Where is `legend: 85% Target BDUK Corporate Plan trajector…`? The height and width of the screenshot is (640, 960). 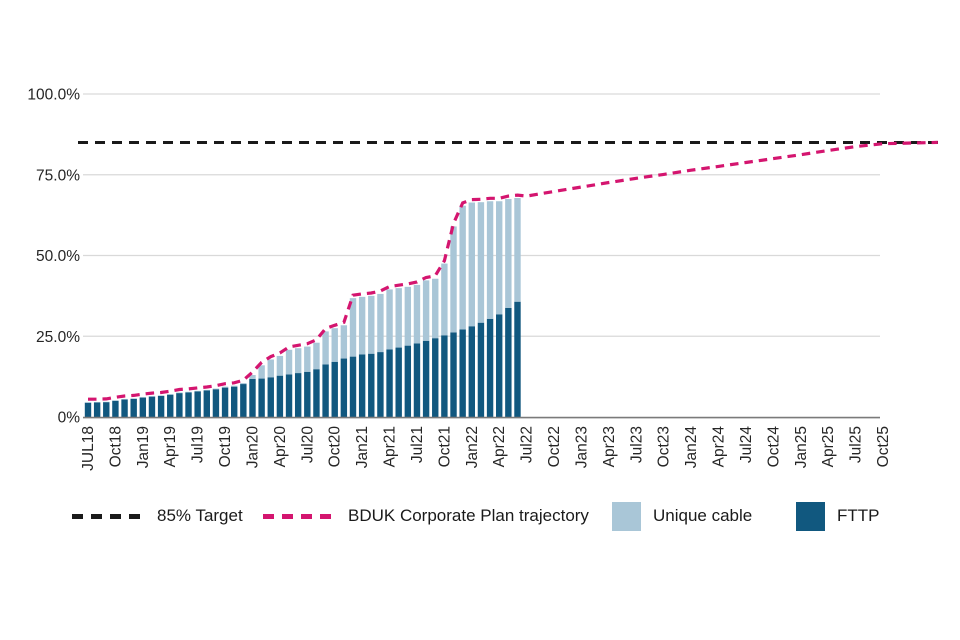 legend: 85% Target BDUK Corporate Plan trajector… is located at coordinates (480, 516).